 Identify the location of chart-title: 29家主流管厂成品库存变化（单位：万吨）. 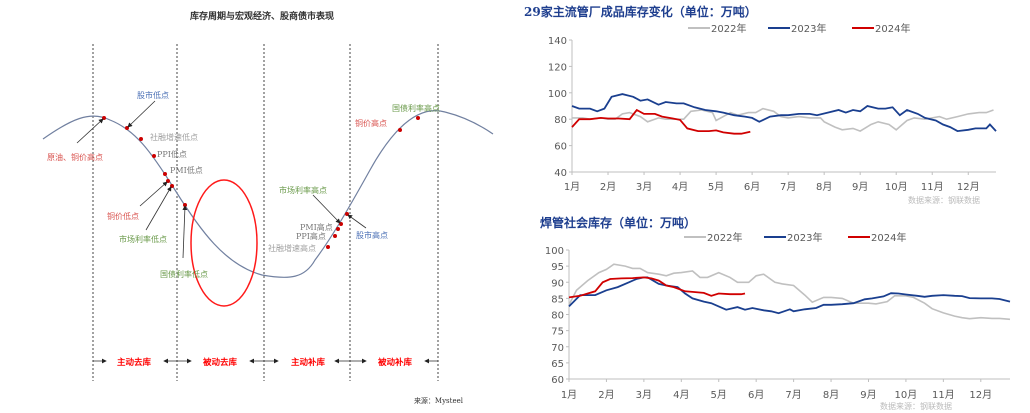
(640, 11).